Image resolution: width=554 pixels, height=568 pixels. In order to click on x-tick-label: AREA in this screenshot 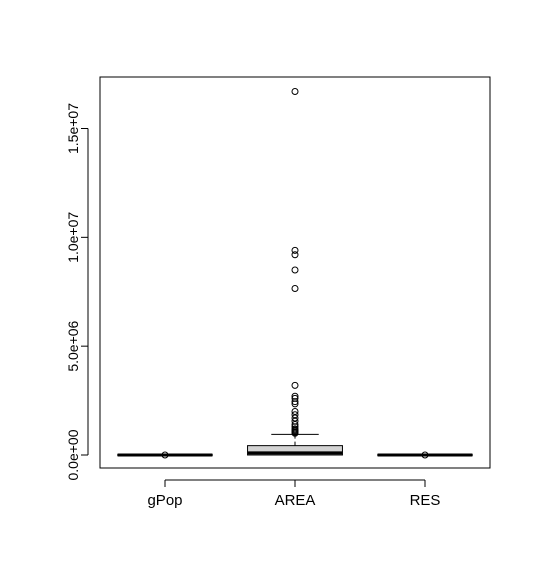, I will do `click(295, 500)`.